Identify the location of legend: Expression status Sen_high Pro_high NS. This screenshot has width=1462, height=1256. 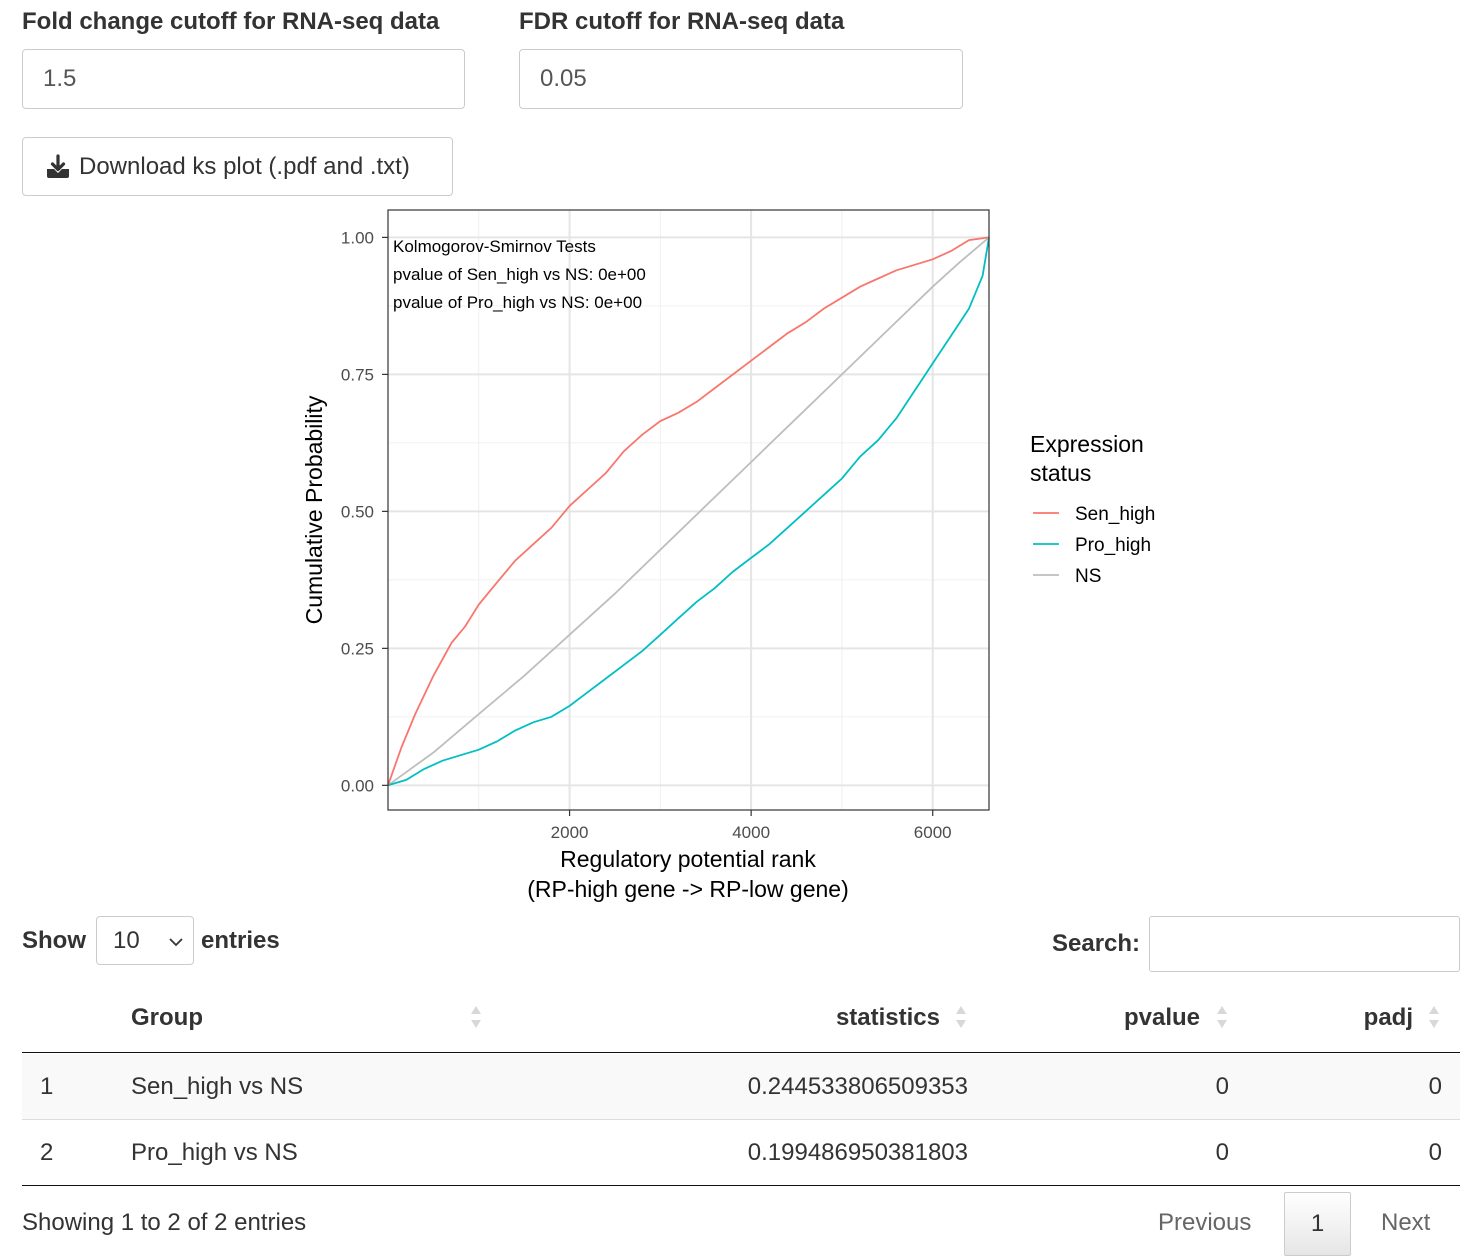
(1092, 509).